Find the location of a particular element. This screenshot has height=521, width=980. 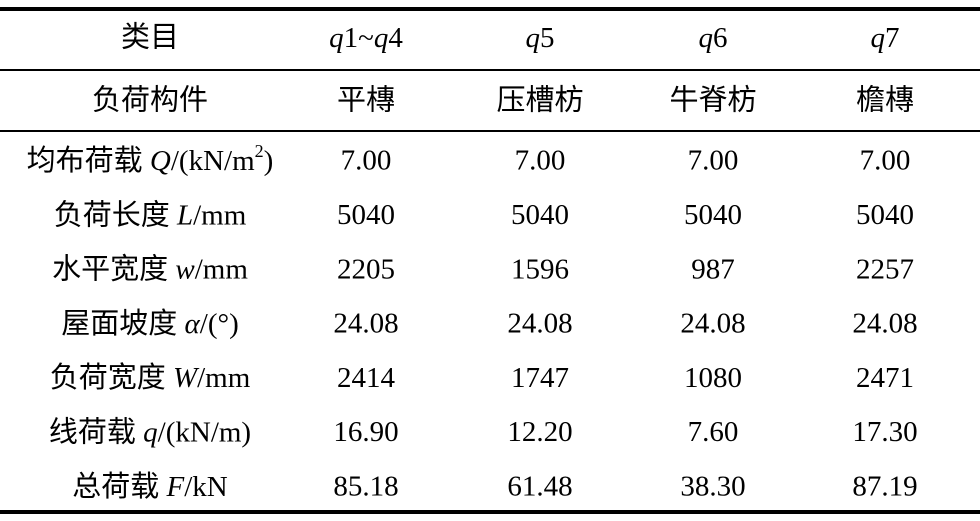

text-segment: 总荷载 is located at coordinates (119, 485).